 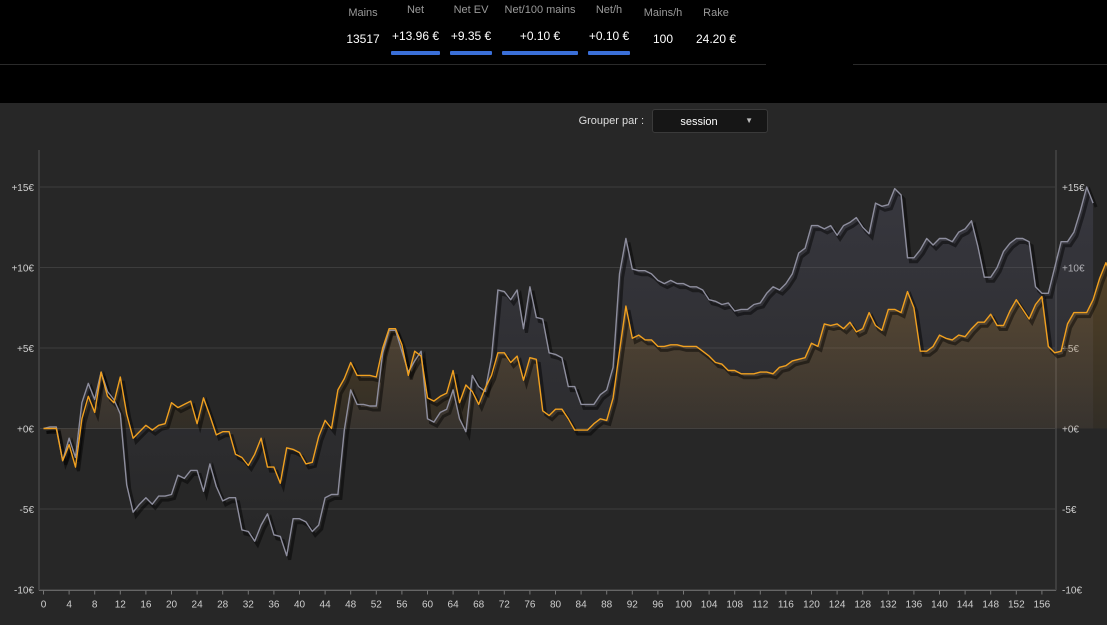 What do you see at coordinates (27, 510) in the screenshot?
I see `y-tick-label-left: -5€` at bounding box center [27, 510].